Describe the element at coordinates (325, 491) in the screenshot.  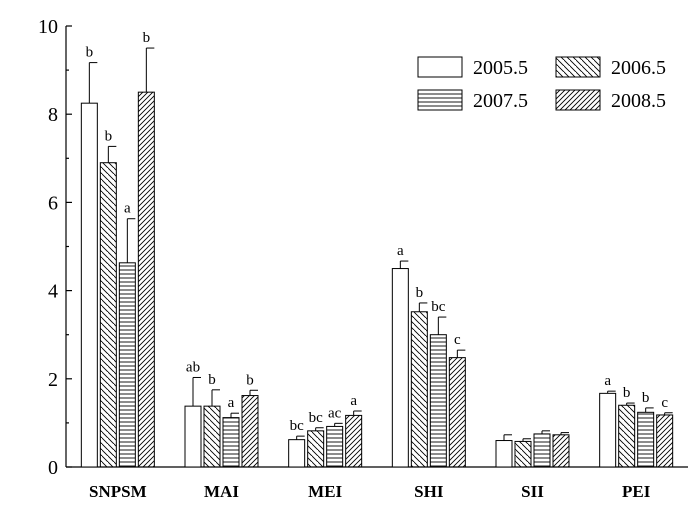
I see `x-category-label: MEI` at that location.